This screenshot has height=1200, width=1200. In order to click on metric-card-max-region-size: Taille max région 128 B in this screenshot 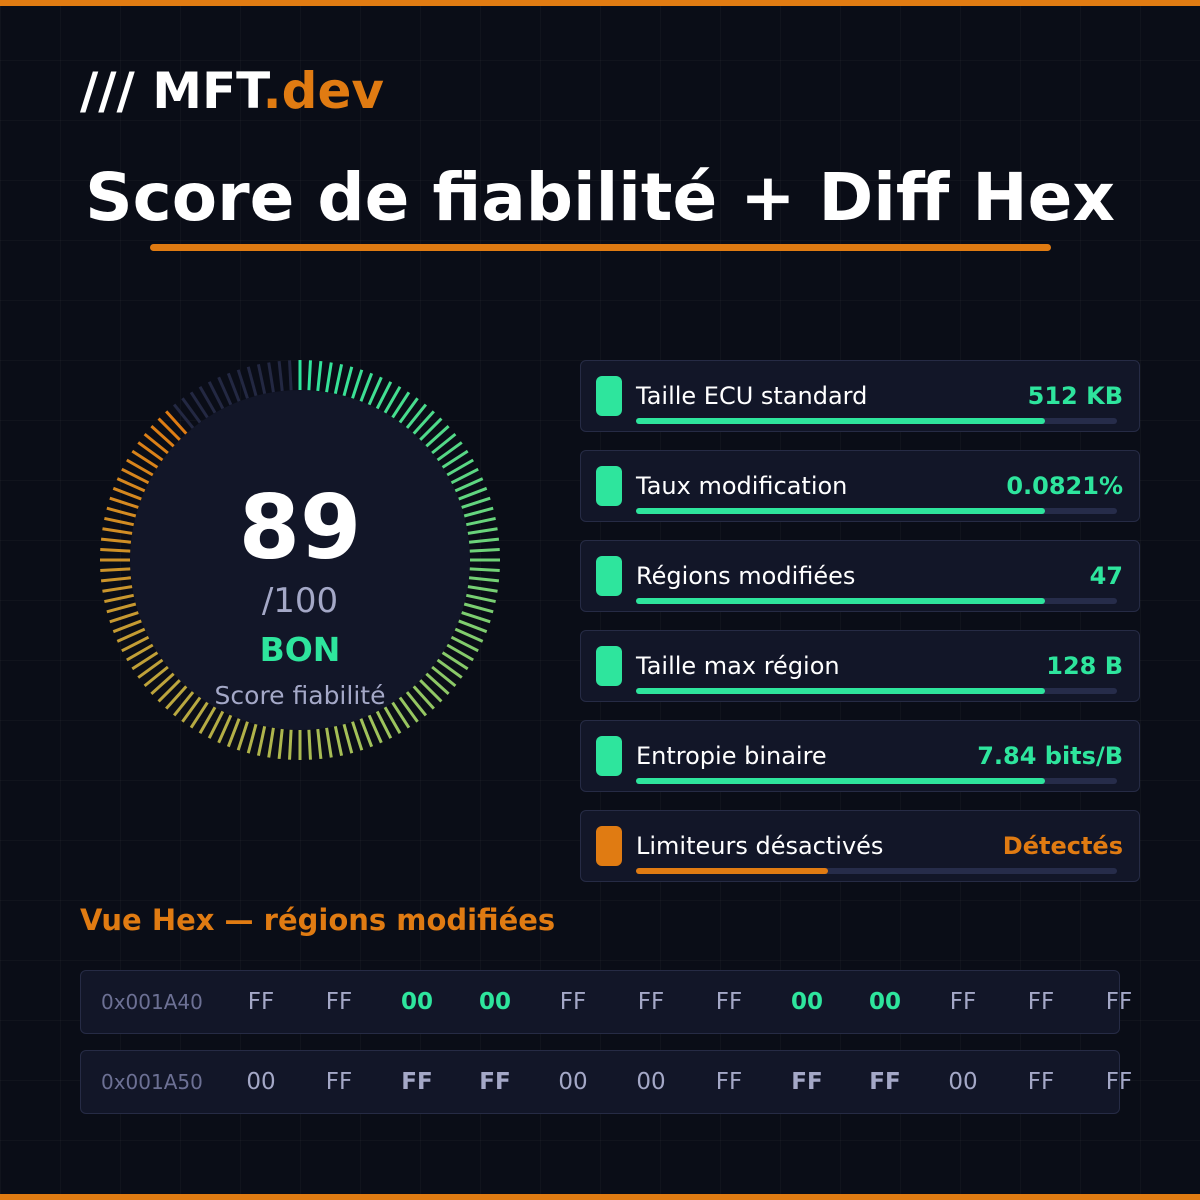, I will do `click(860, 666)`.